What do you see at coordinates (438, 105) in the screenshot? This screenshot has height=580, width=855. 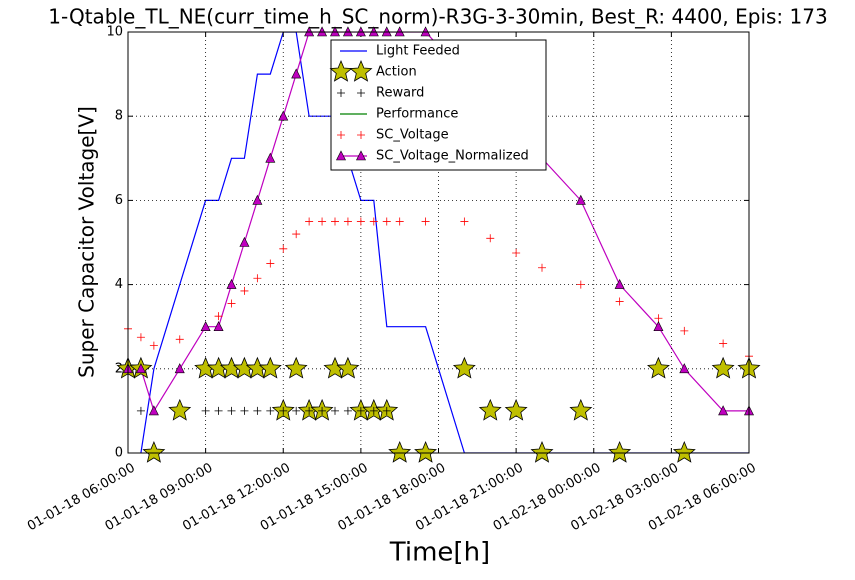 I see `legend-box` at bounding box center [438, 105].